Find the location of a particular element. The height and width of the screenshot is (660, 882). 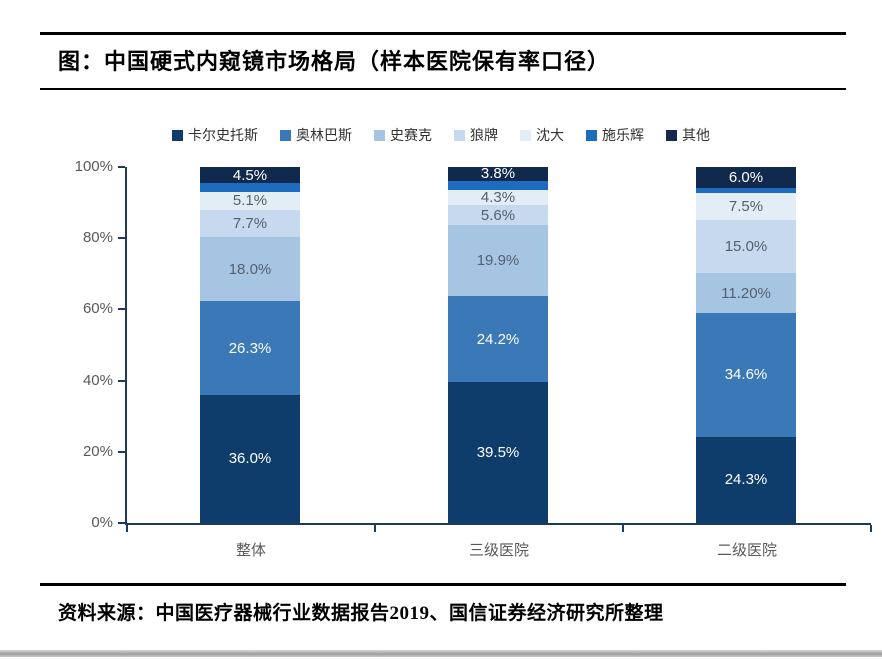

bar-segment: 7.5% is located at coordinates (746, 207).